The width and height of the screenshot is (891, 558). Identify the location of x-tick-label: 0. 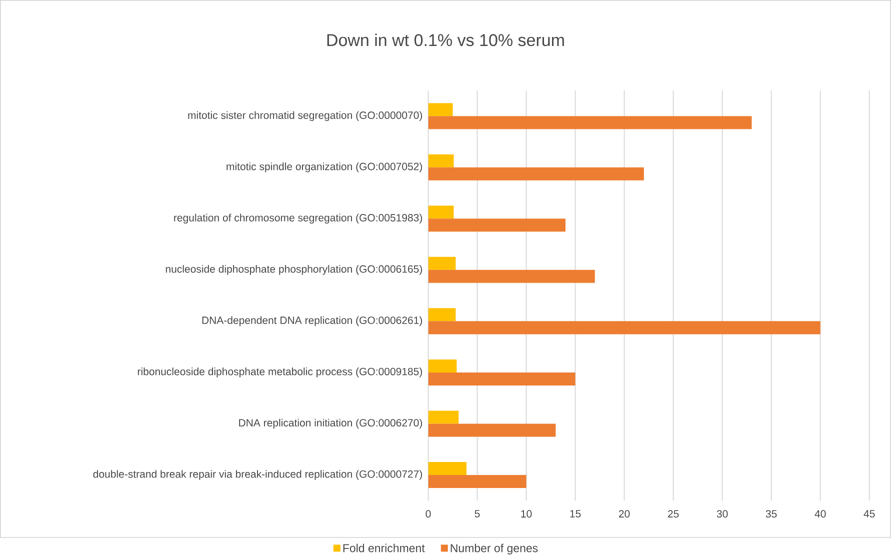
(428, 514).